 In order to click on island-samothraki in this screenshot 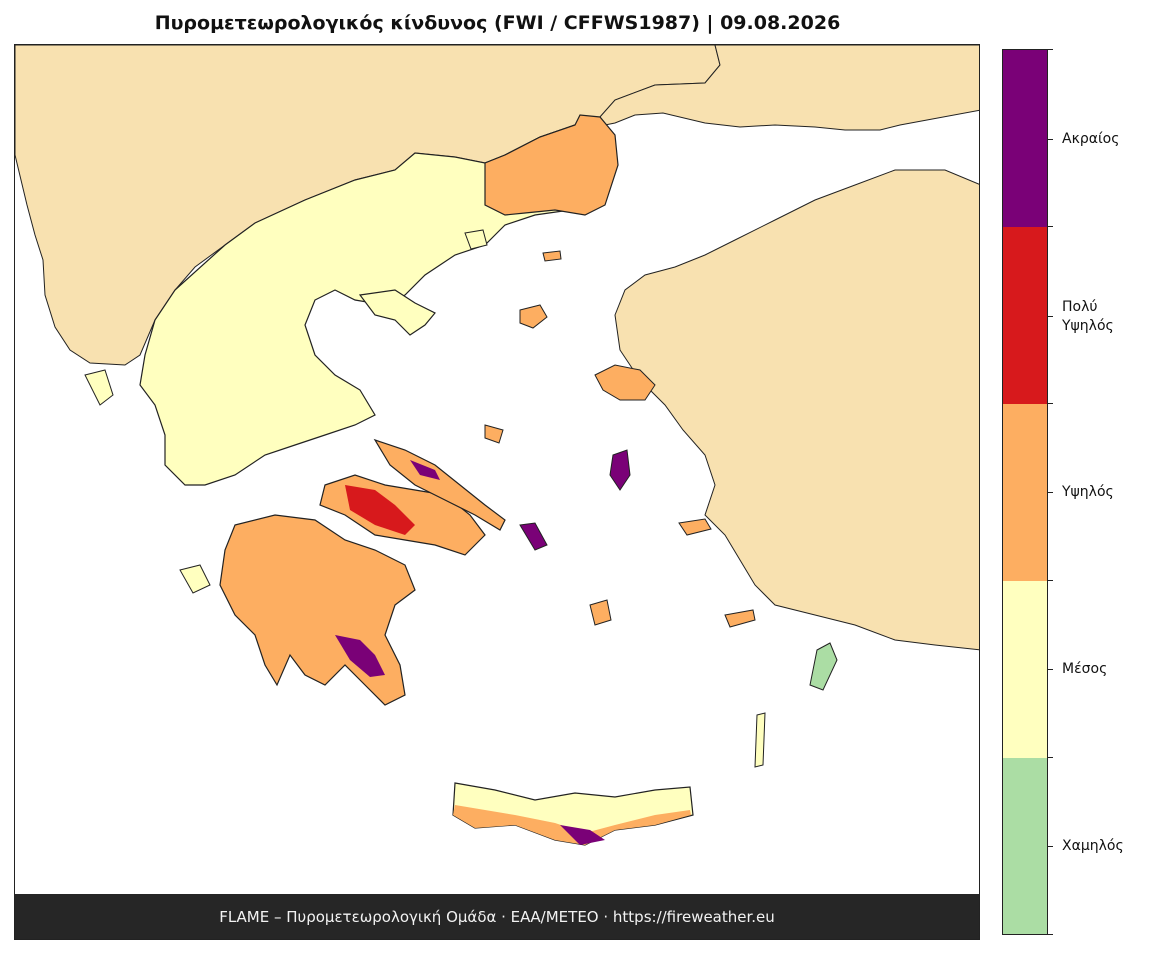, I will do `click(552, 256)`.